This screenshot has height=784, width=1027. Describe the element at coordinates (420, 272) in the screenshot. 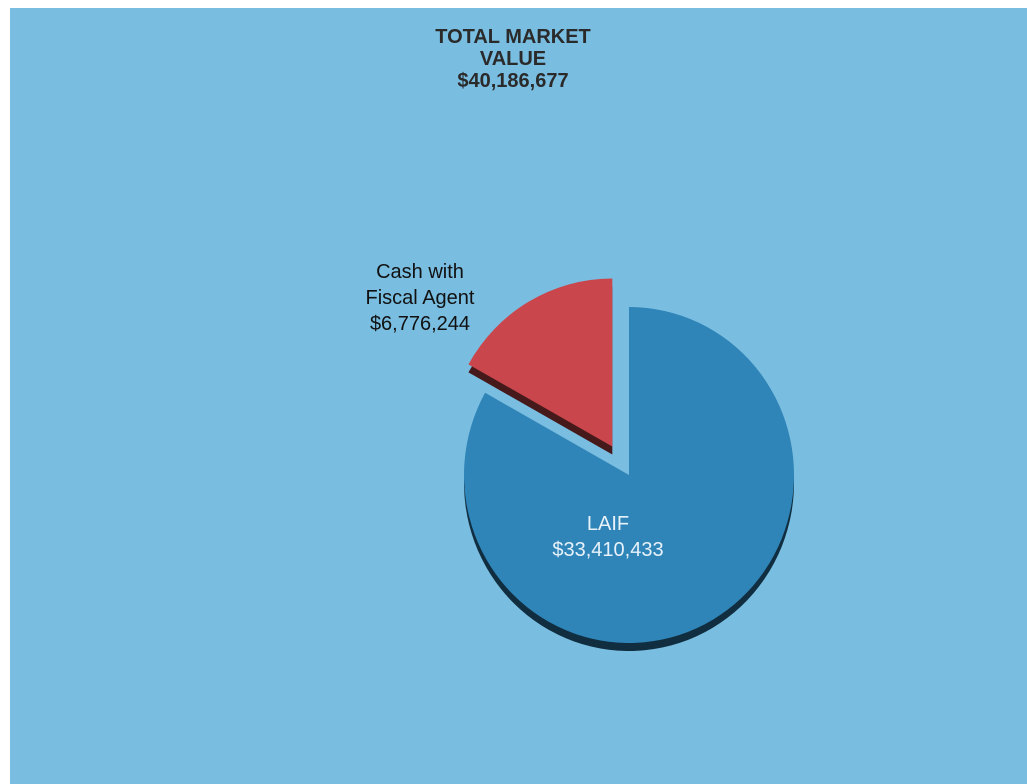

I see `slice-label-line: Cash with` at that location.